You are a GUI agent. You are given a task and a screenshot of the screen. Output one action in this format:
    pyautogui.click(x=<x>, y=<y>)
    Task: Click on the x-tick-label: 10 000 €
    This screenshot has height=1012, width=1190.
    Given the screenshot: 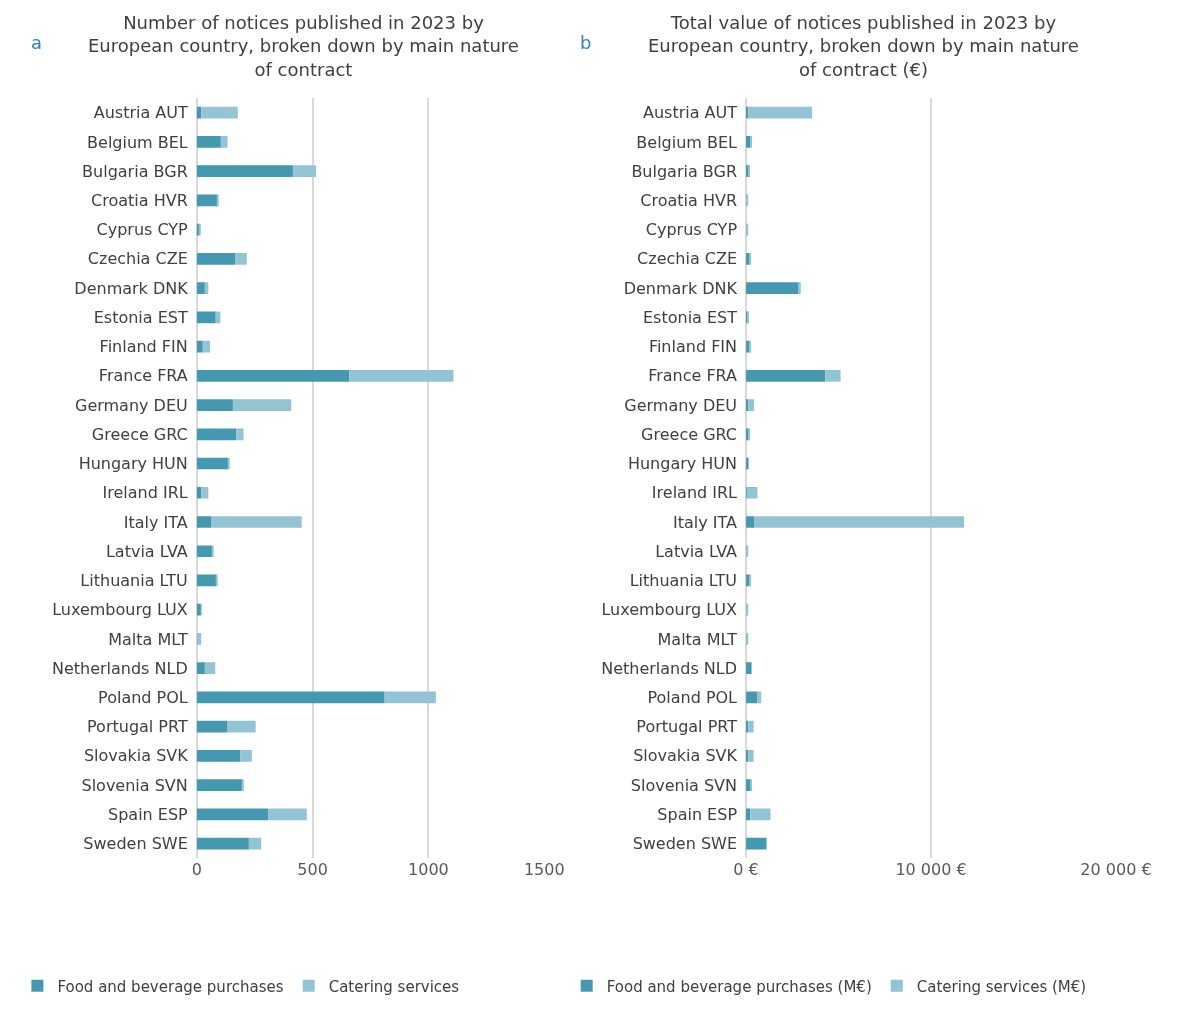 What is the action you would take?
    pyautogui.click(x=931, y=870)
    